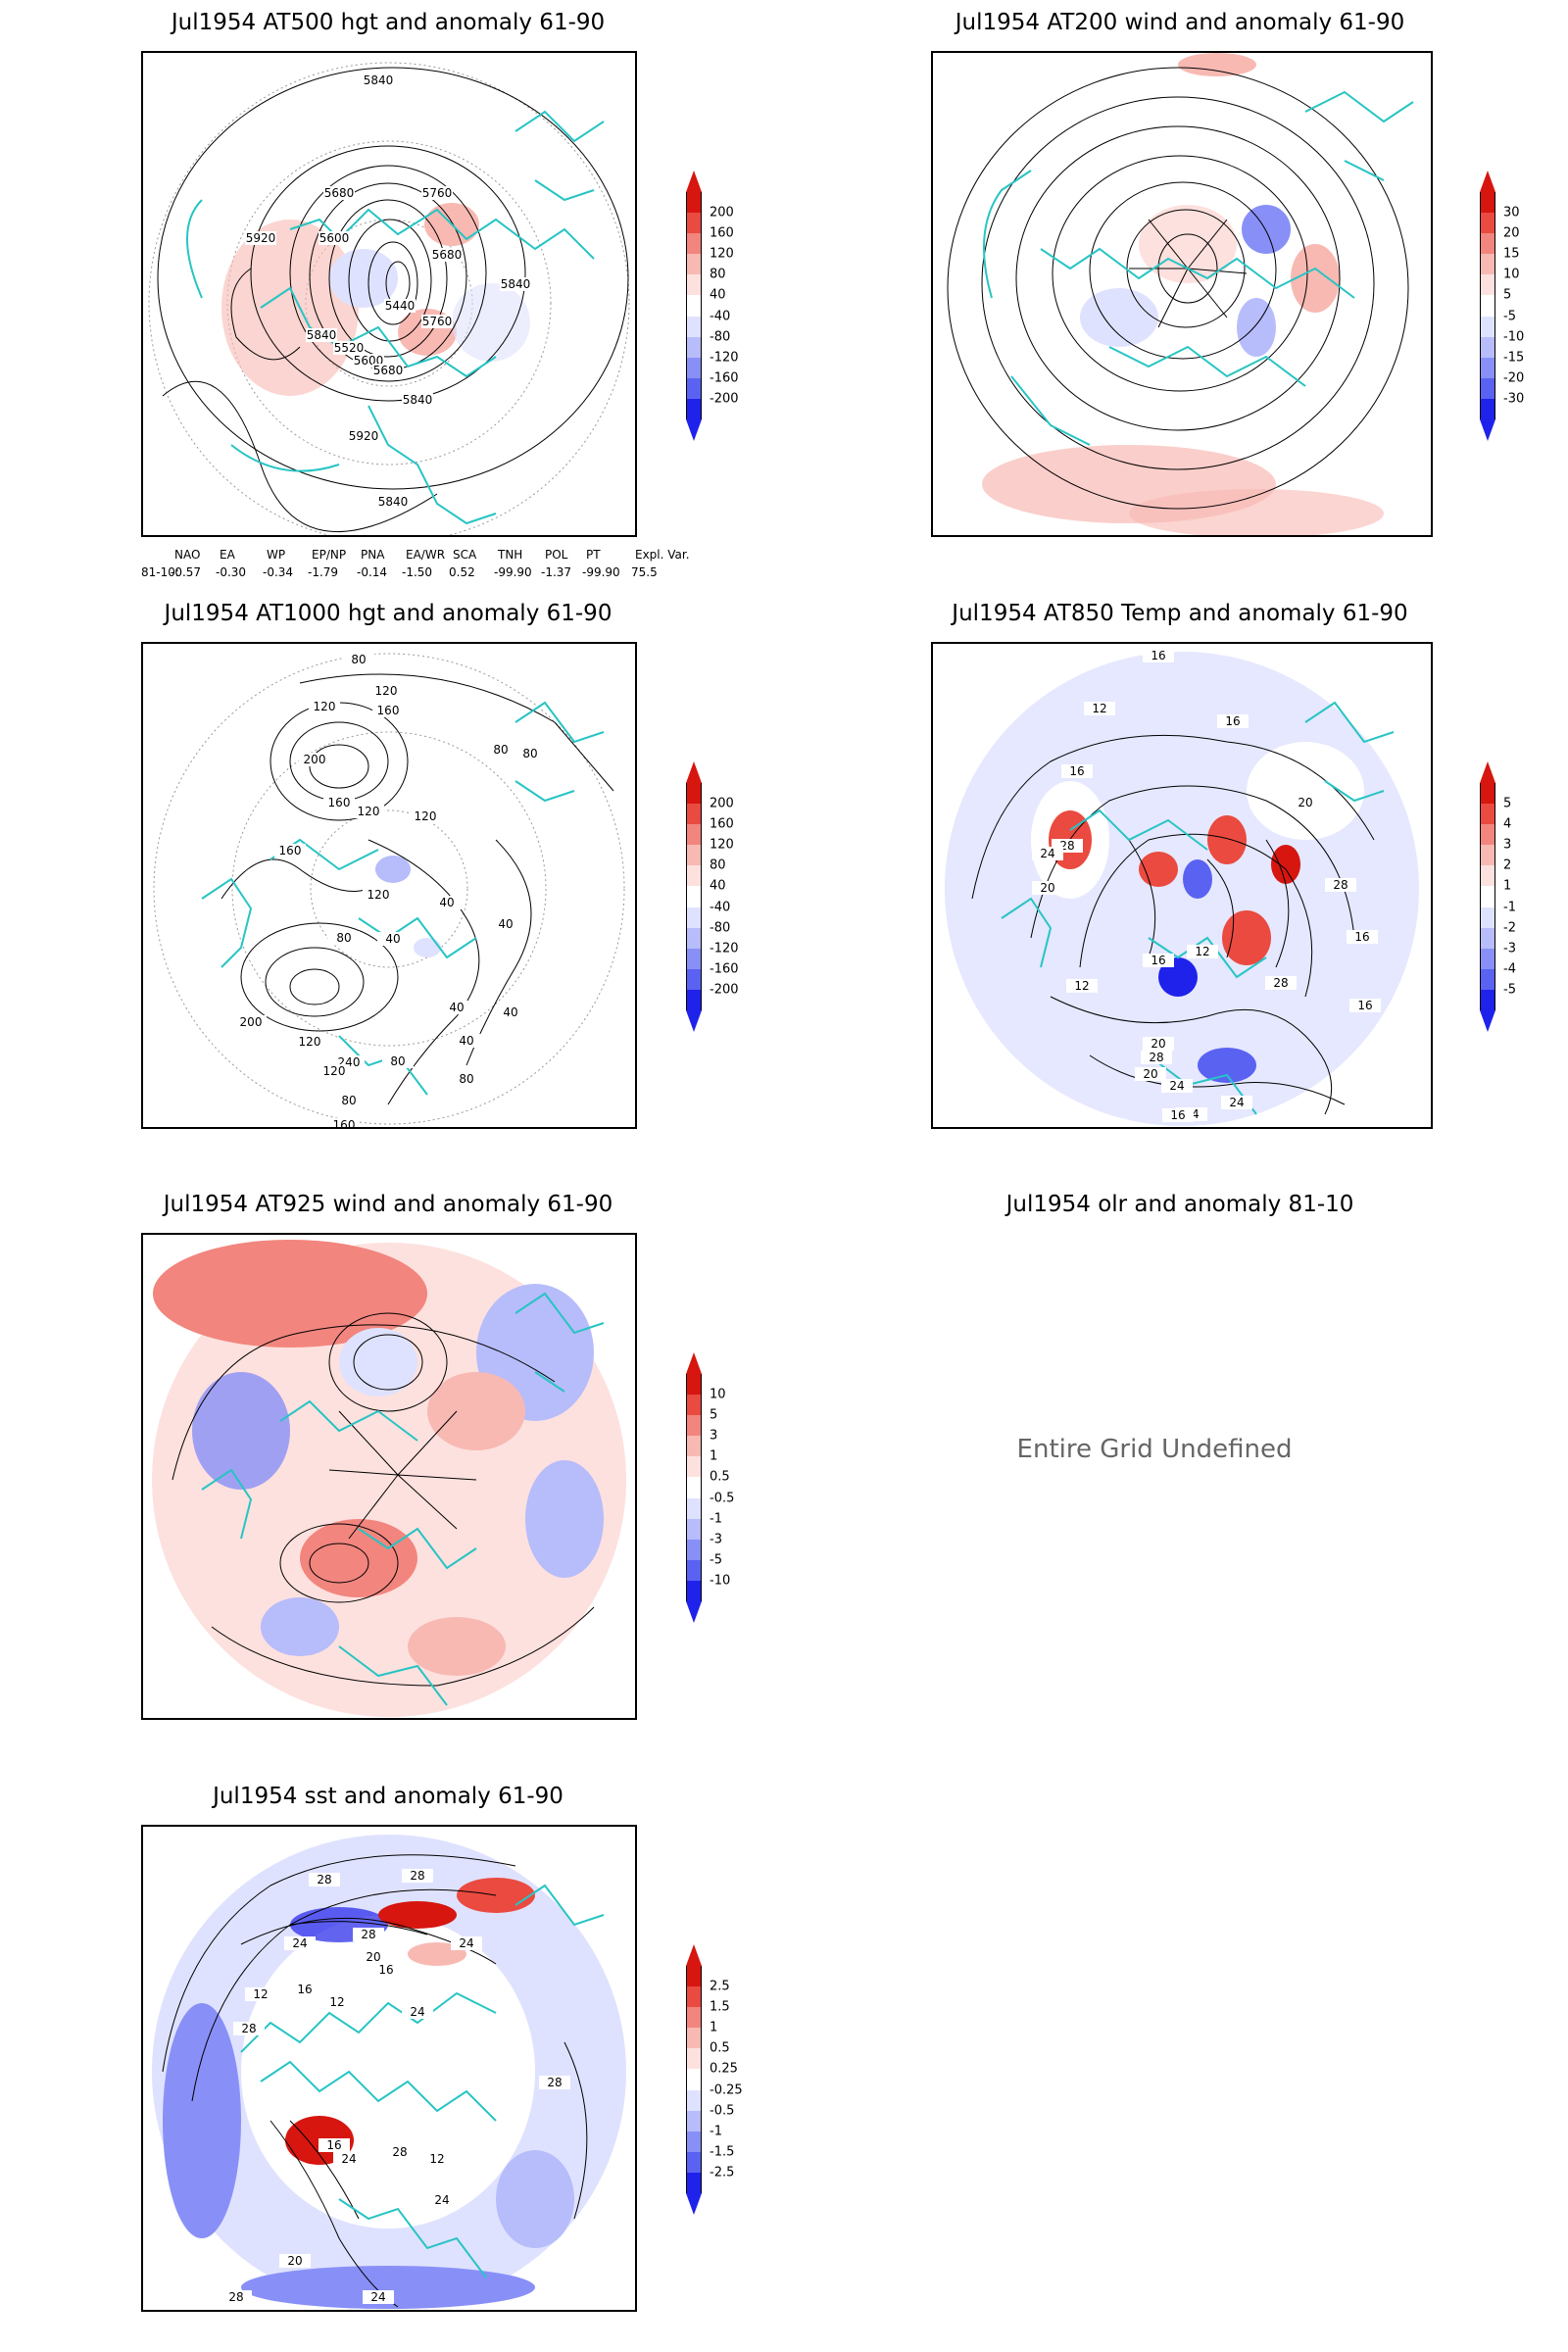  What do you see at coordinates (712, 896) in the screenshot?
I see `colorbar-at1000: 200 160 120 80 40 -40 -80 -120 -160 -200` at bounding box center [712, 896].